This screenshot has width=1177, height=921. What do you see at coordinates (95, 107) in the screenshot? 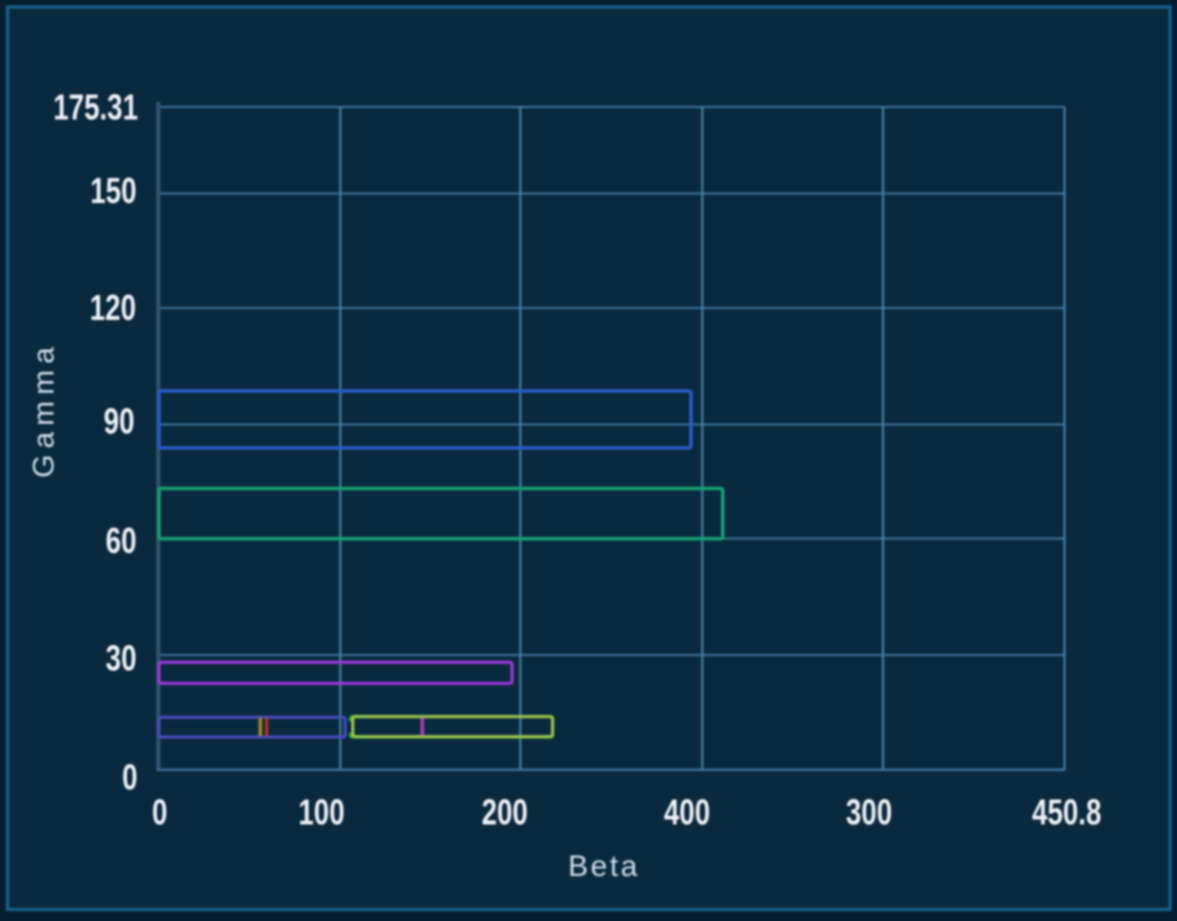
I see `svg-text: 175.31` at bounding box center [95, 107].